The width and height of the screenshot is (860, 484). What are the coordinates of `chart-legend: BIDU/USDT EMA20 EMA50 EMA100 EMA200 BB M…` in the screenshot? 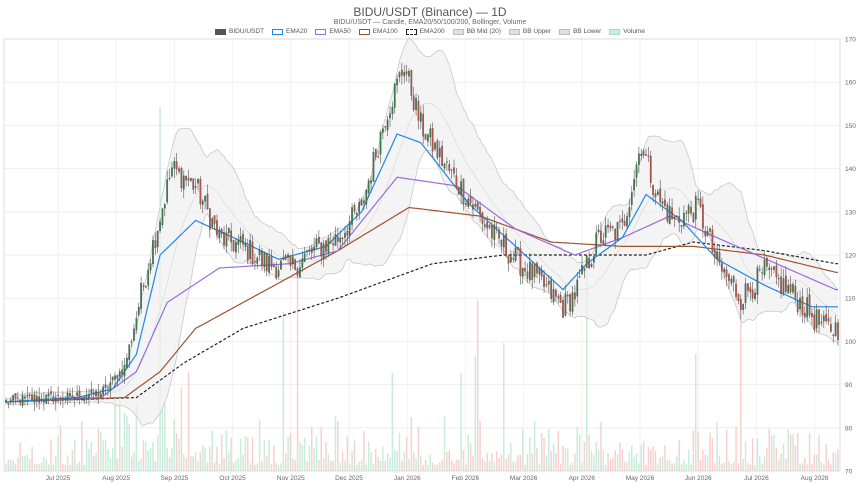 It's located at (430, 31).